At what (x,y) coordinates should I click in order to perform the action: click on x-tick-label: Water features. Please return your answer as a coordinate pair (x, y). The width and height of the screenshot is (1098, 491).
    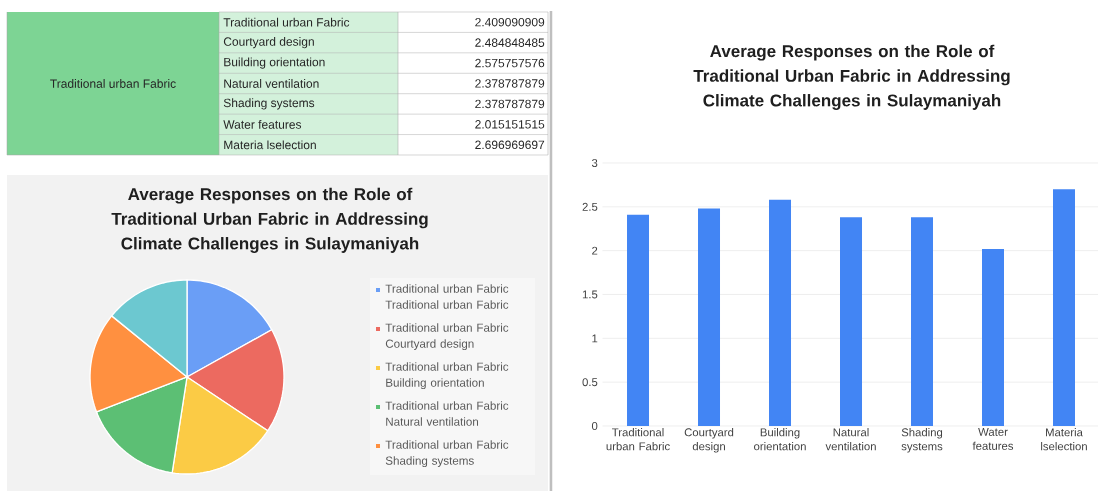
    Looking at the image, I should click on (993, 439).